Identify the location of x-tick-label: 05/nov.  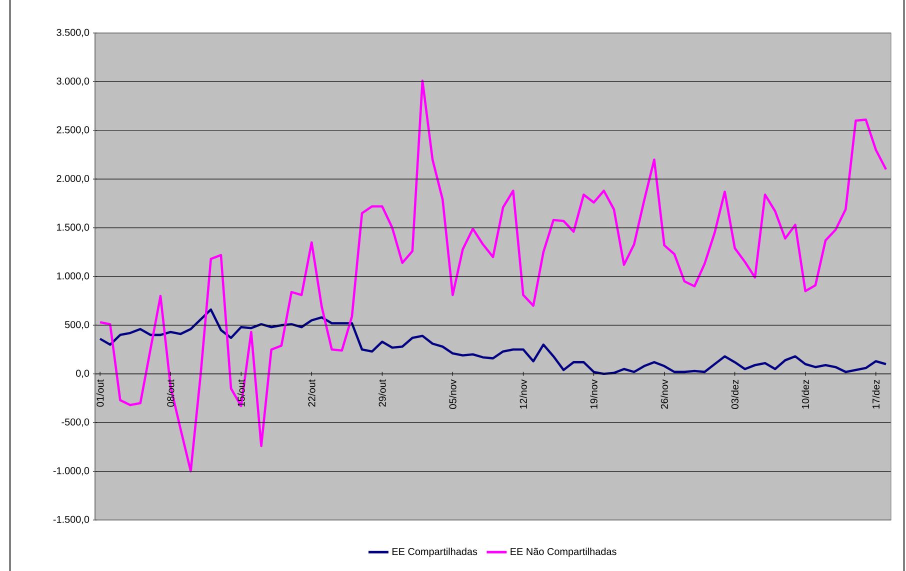
(452, 394).